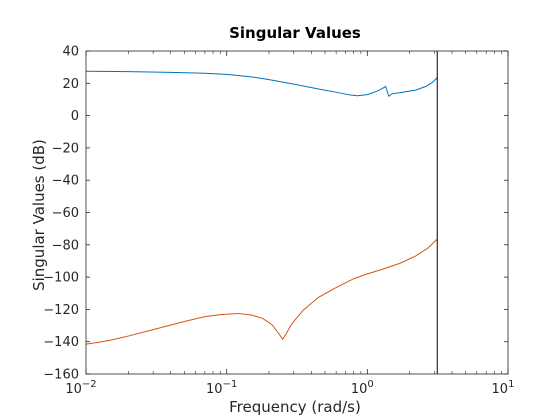 The width and height of the screenshot is (560, 420). Describe the element at coordinates (65, 245) in the screenshot. I see `y-tick-label: −80` at that location.